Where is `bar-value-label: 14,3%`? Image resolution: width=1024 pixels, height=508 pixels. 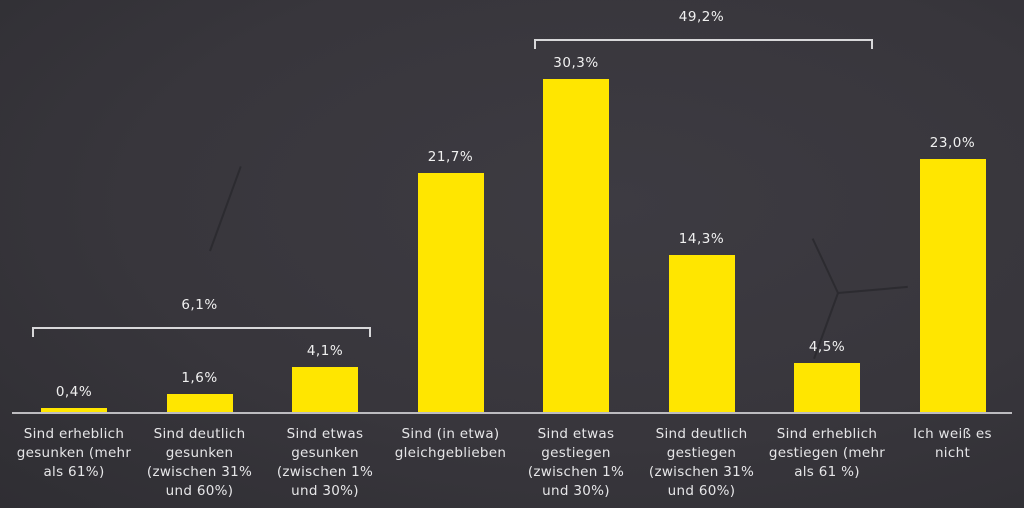
bar-value-label: 14,3% is located at coordinates (701, 238).